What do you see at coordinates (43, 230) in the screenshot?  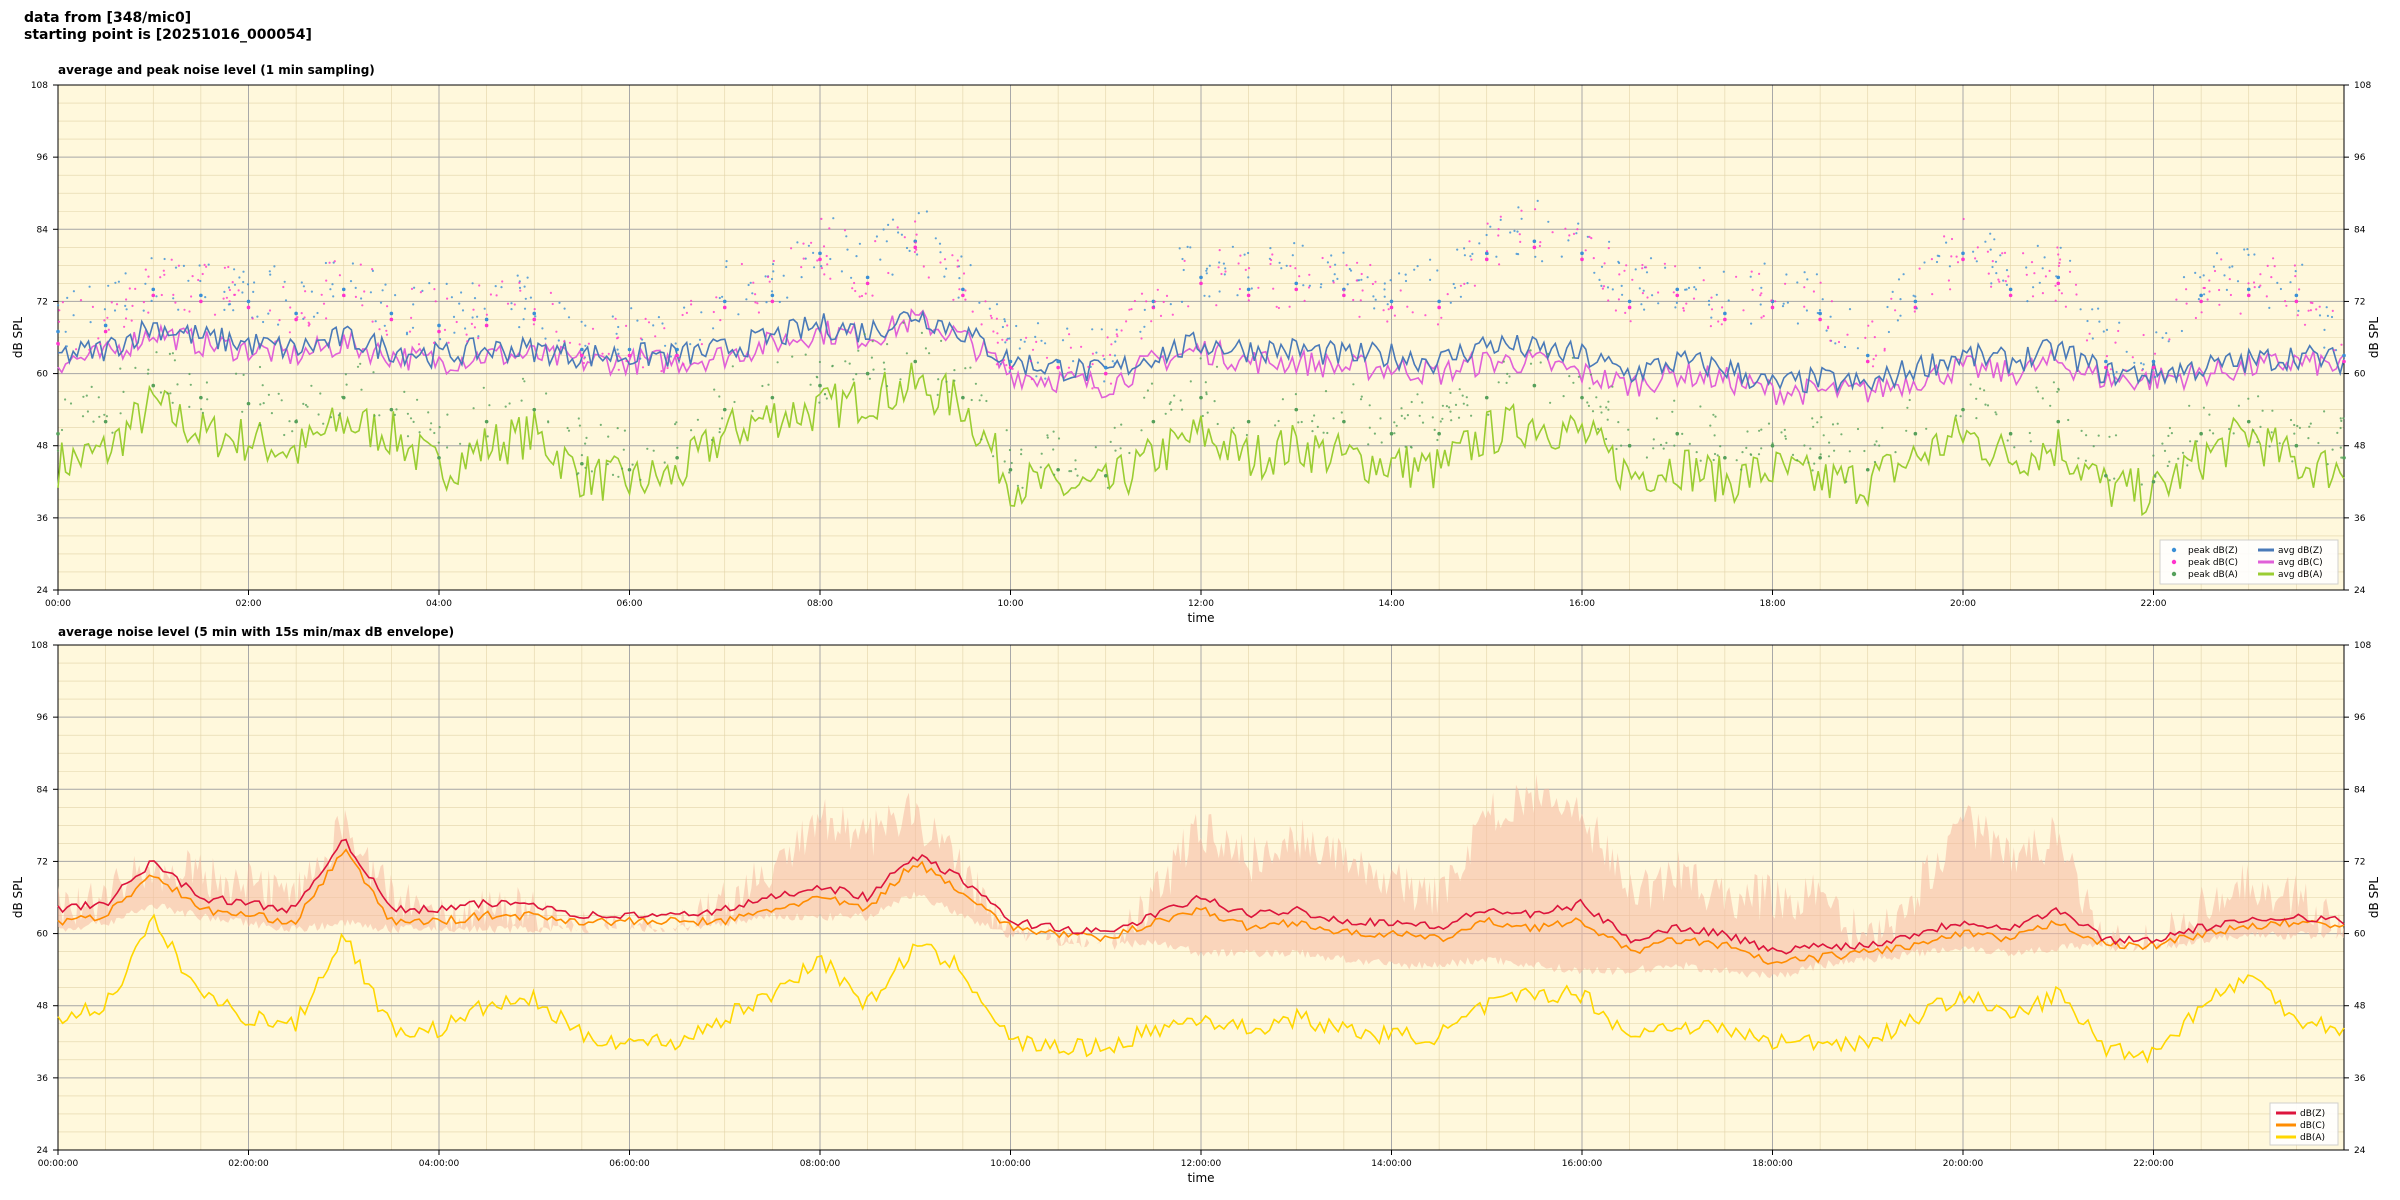 I see `y-tick-label-left: 84` at bounding box center [43, 230].